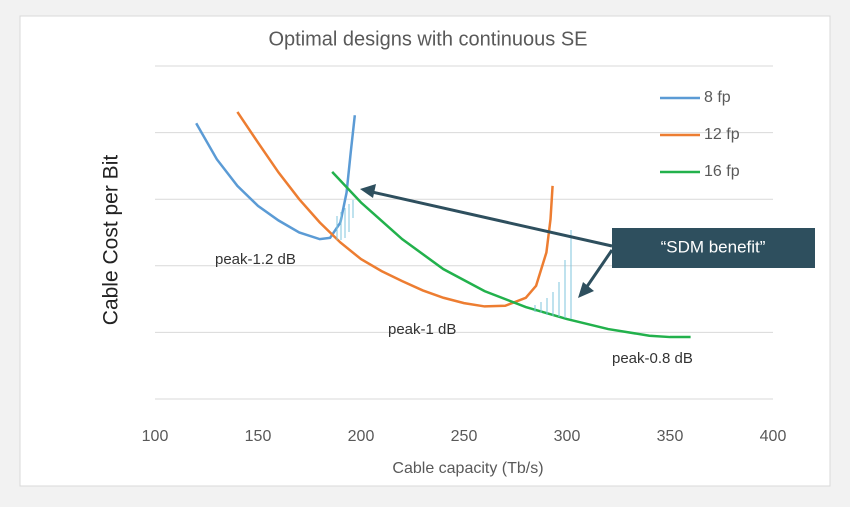 The width and height of the screenshot is (850, 507). I want to click on sdm-hatch, so click(454, 259).